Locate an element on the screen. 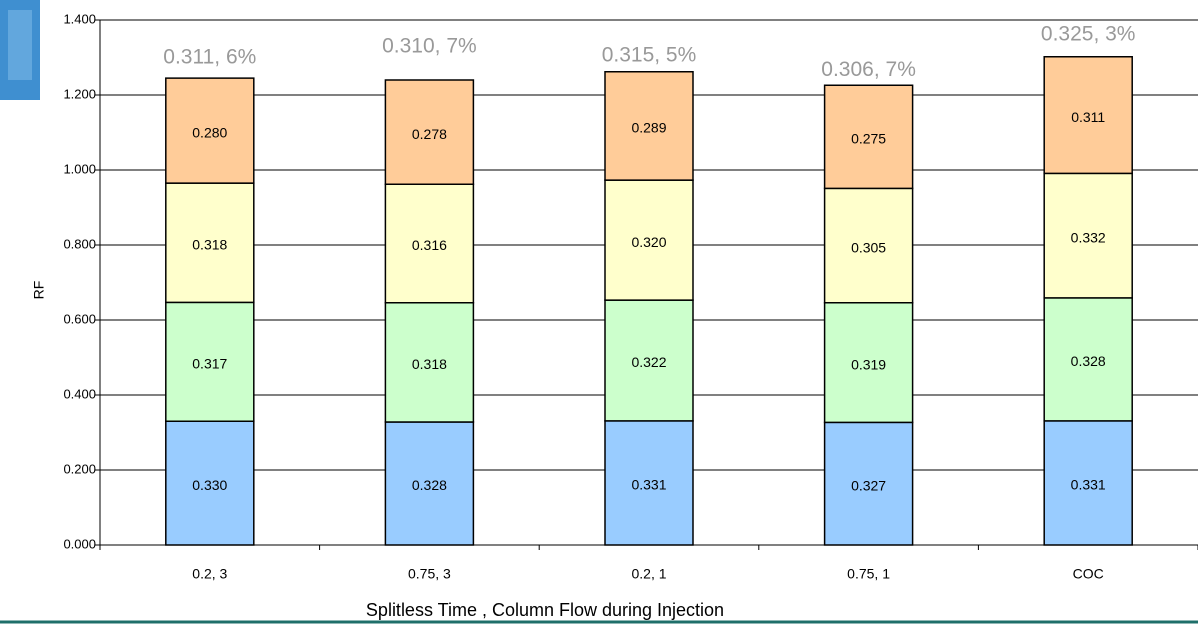 The width and height of the screenshot is (1198, 625). data-label: 0.275 is located at coordinates (868, 139).